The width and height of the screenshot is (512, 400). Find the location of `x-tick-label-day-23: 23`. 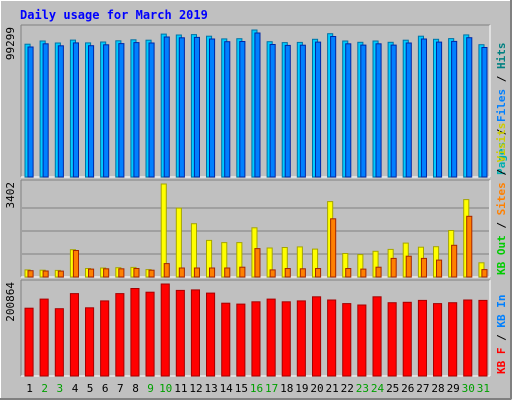

x-tick-label-day-23: 23 is located at coordinates (362, 388).